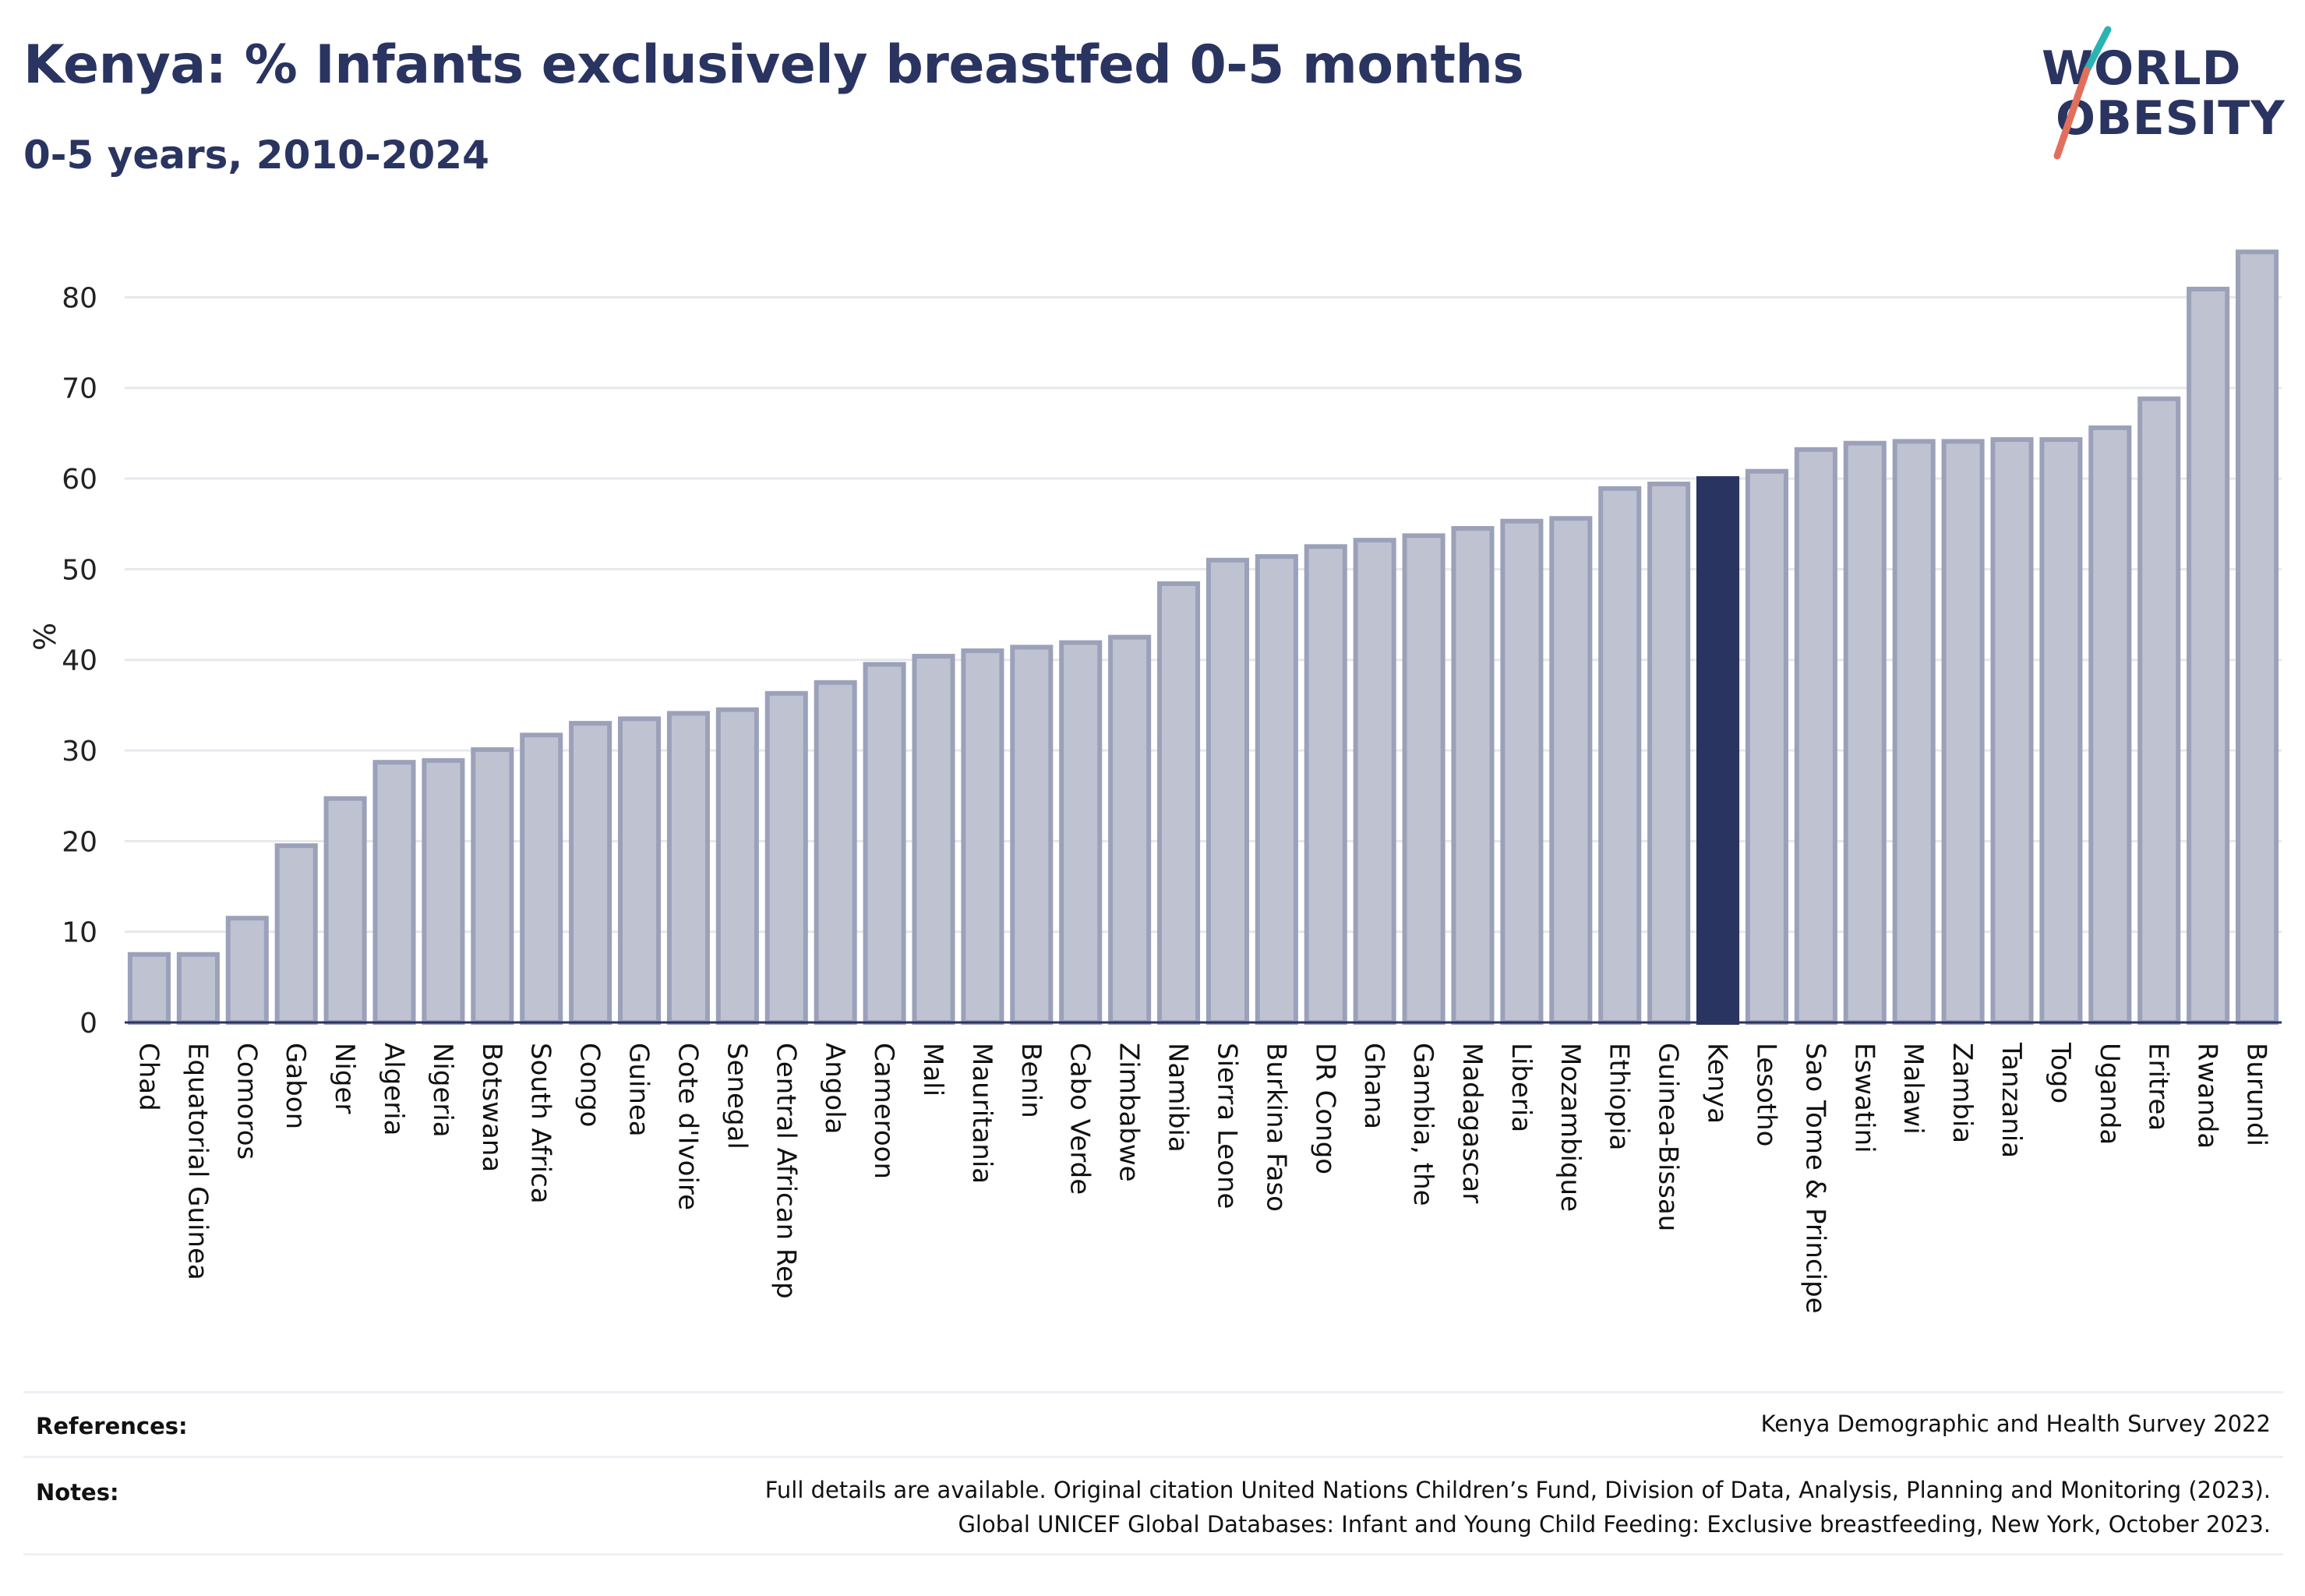  Describe the element at coordinates (256, 155) in the screenshot. I see `chart-subtitle: 0-5 years, 2010-2024` at that location.